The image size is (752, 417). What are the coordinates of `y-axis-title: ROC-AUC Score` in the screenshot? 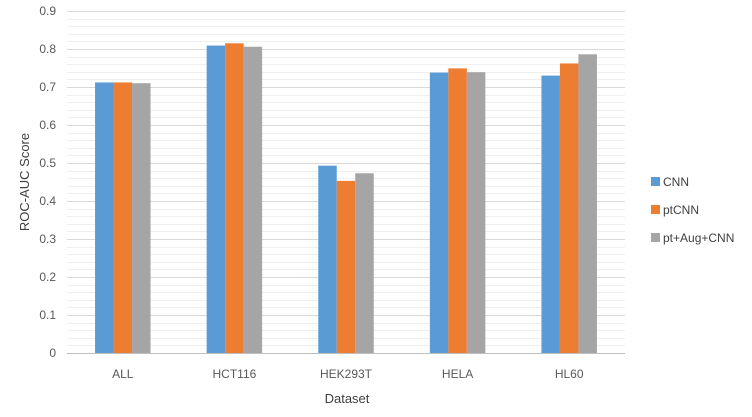 It's located at (24, 182).